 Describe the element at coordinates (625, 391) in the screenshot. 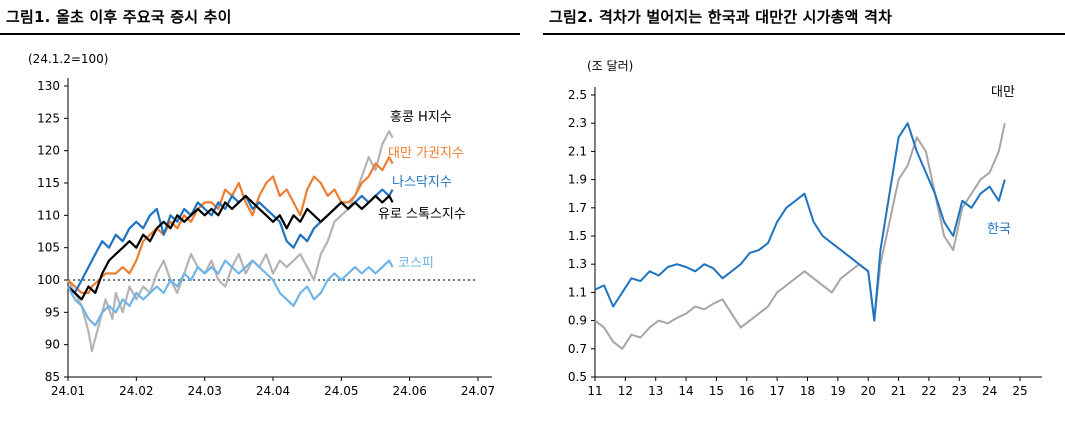

I see `x-tick-label: 12` at that location.